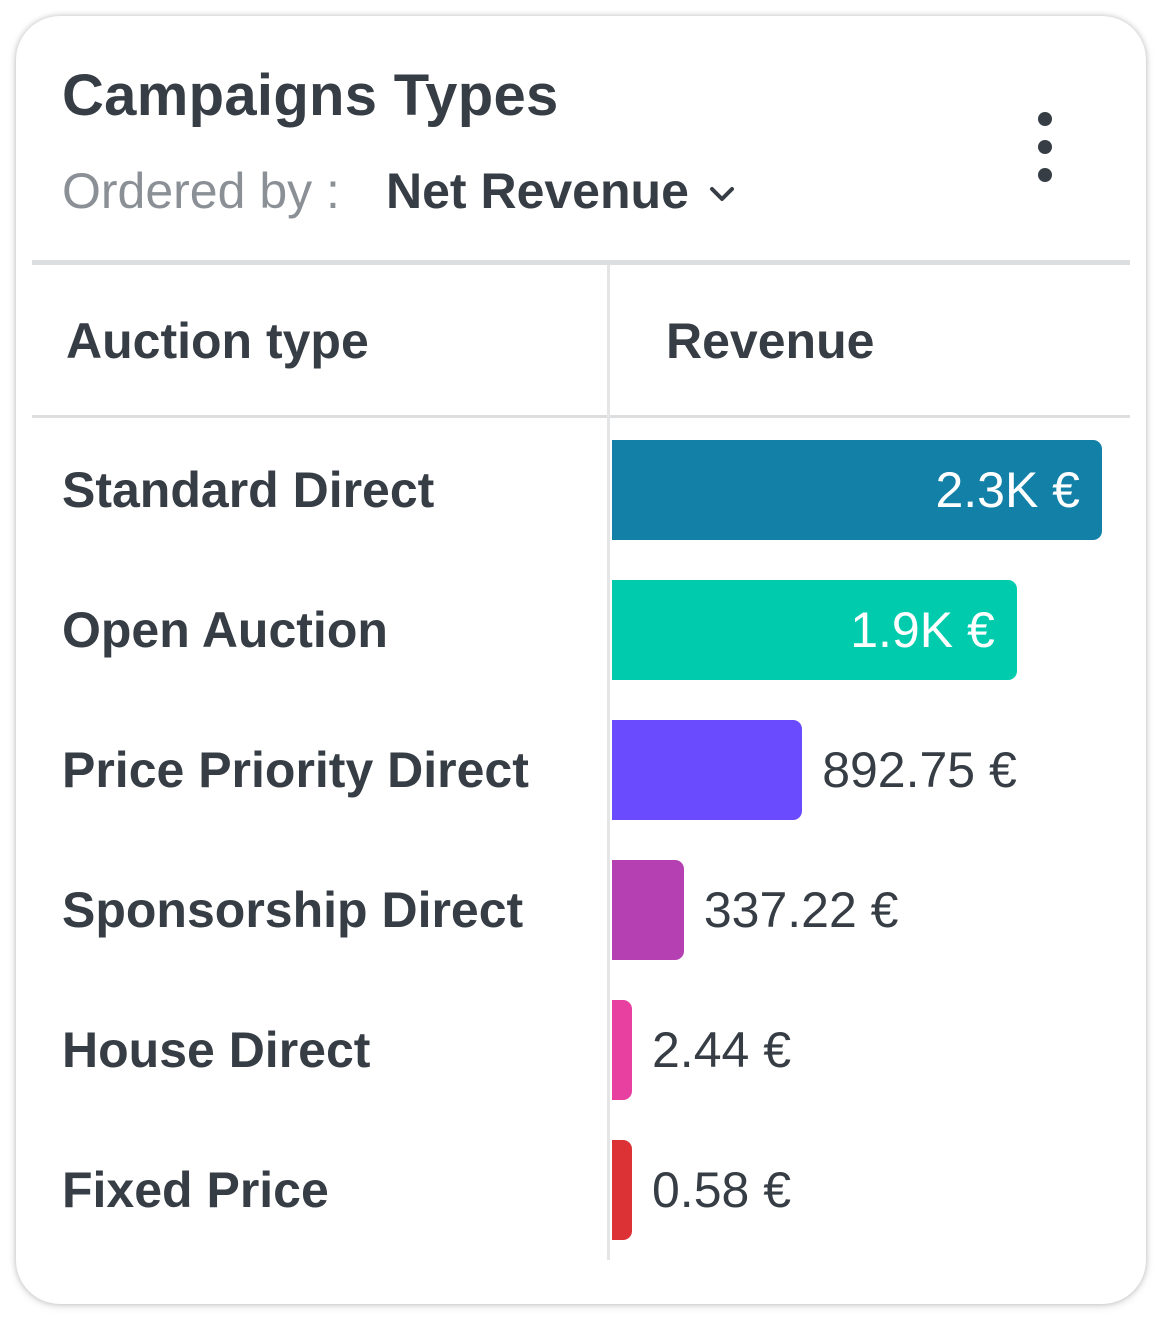  What do you see at coordinates (310, 95) in the screenshot?
I see `card-title: Campaigns Types` at bounding box center [310, 95].